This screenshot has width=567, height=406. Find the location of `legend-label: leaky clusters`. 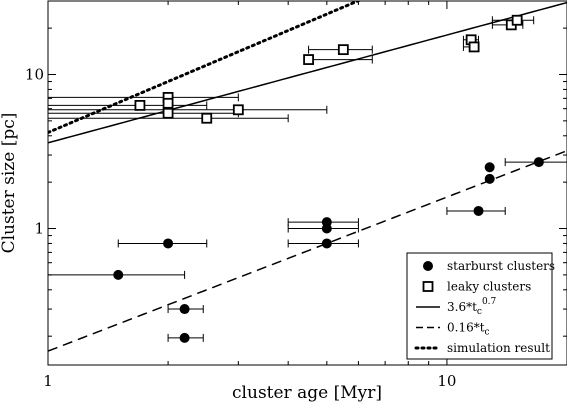

legend-label: leaky clusters is located at coordinates (489, 287).